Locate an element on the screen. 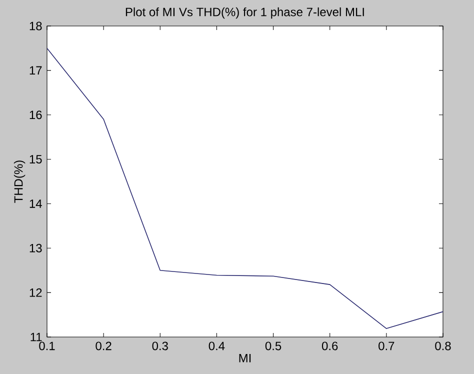  x-tick-label: 0.5 is located at coordinates (273, 346).